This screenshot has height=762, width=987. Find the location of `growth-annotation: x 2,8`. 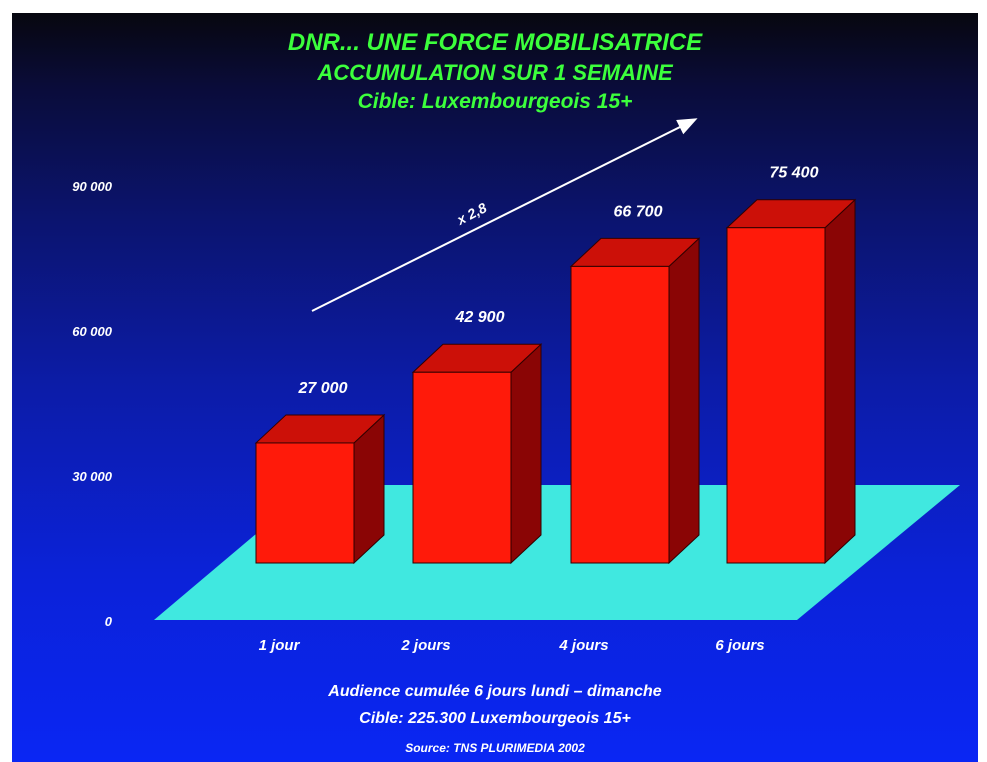

growth-annotation: x 2,8 is located at coordinates (471, 213).